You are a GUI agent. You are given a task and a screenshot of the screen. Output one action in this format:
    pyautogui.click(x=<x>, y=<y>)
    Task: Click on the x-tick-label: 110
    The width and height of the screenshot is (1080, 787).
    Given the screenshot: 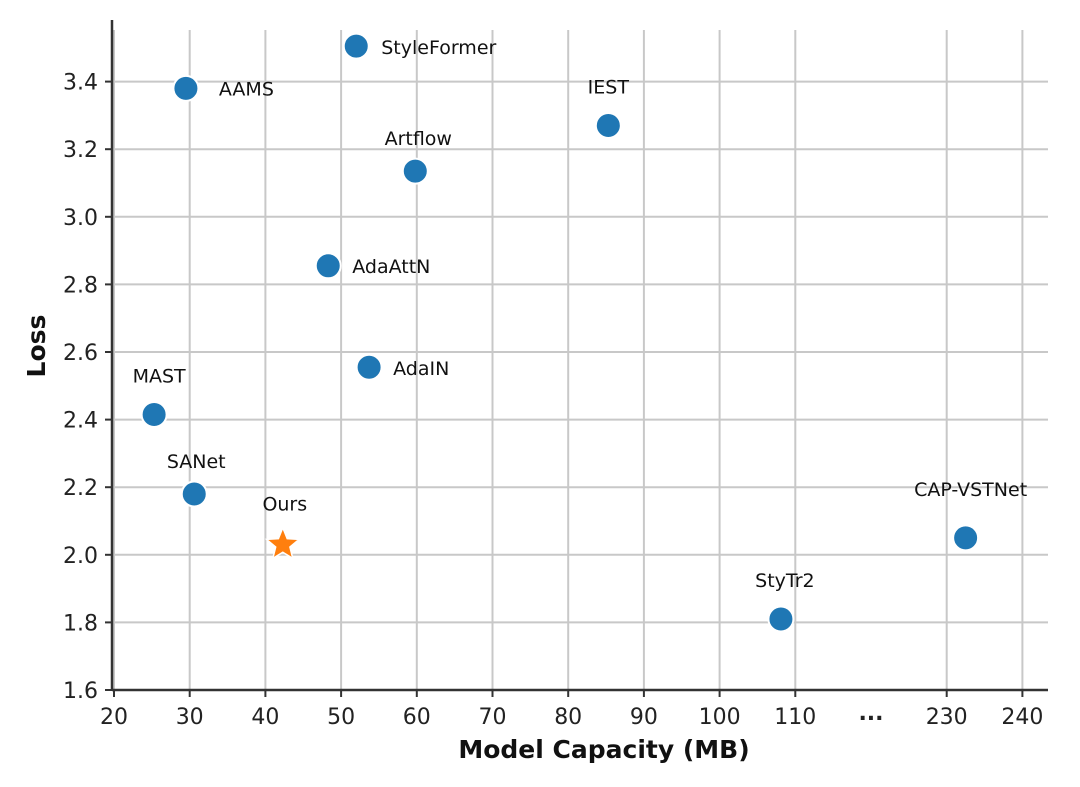 What is the action you would take?
    pyautogui.click(x=795, y=717)
    